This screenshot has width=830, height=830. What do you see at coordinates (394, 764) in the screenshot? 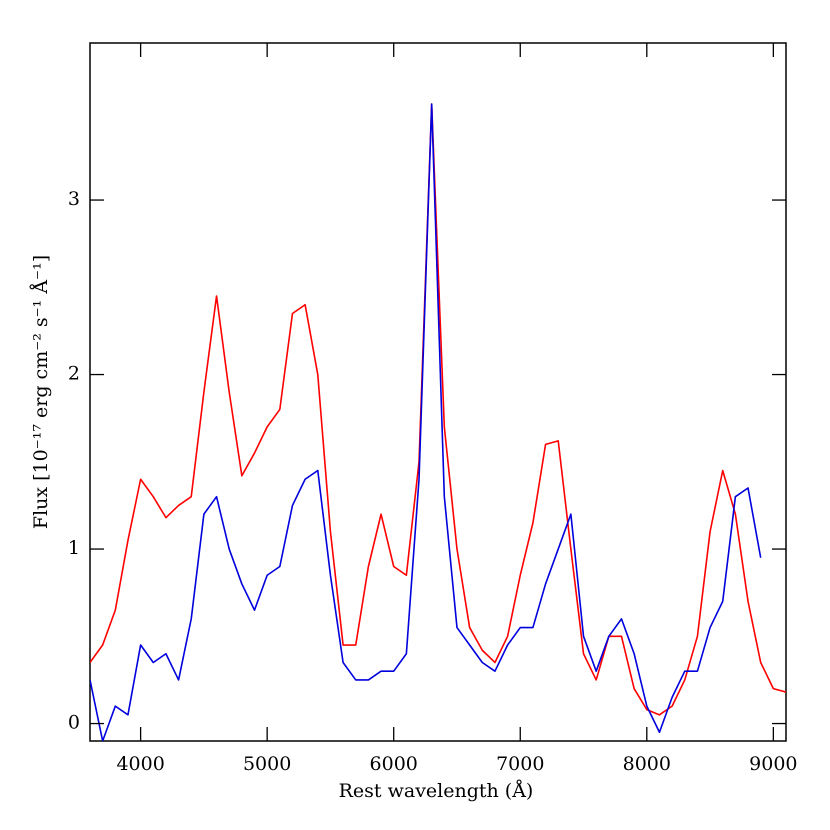
I see `x-tick-label: 6000` at bounding box center [394, 764].